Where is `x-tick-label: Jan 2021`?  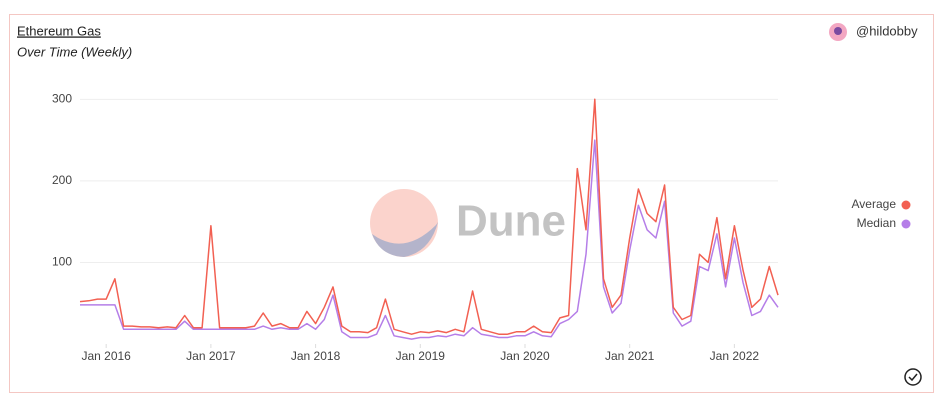 x-tick-label: Jan 2021 is located at coordinates (630, 356).